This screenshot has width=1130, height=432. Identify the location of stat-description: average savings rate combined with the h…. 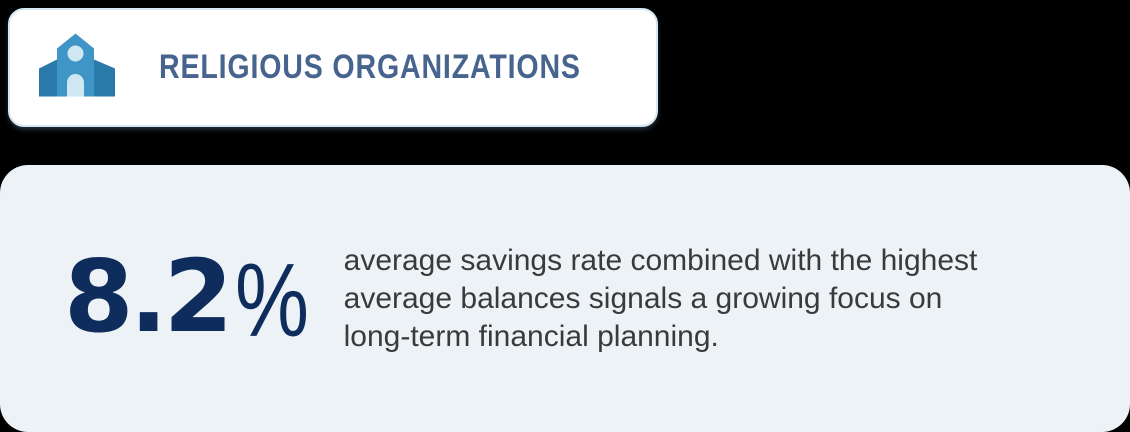
(660, 298).